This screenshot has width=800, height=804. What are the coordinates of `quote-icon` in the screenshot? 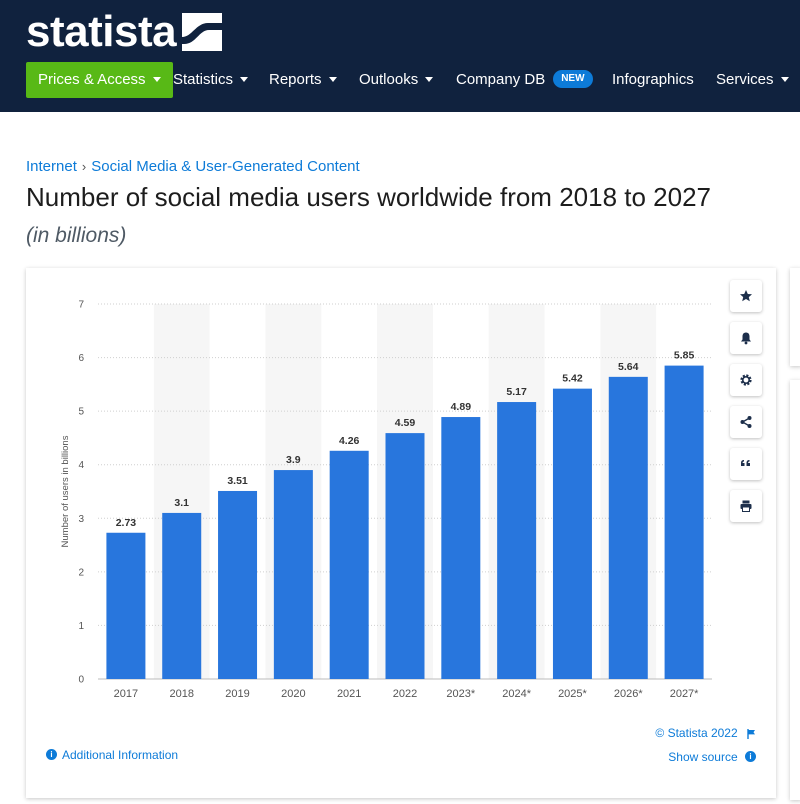 It's located at (745, 463).